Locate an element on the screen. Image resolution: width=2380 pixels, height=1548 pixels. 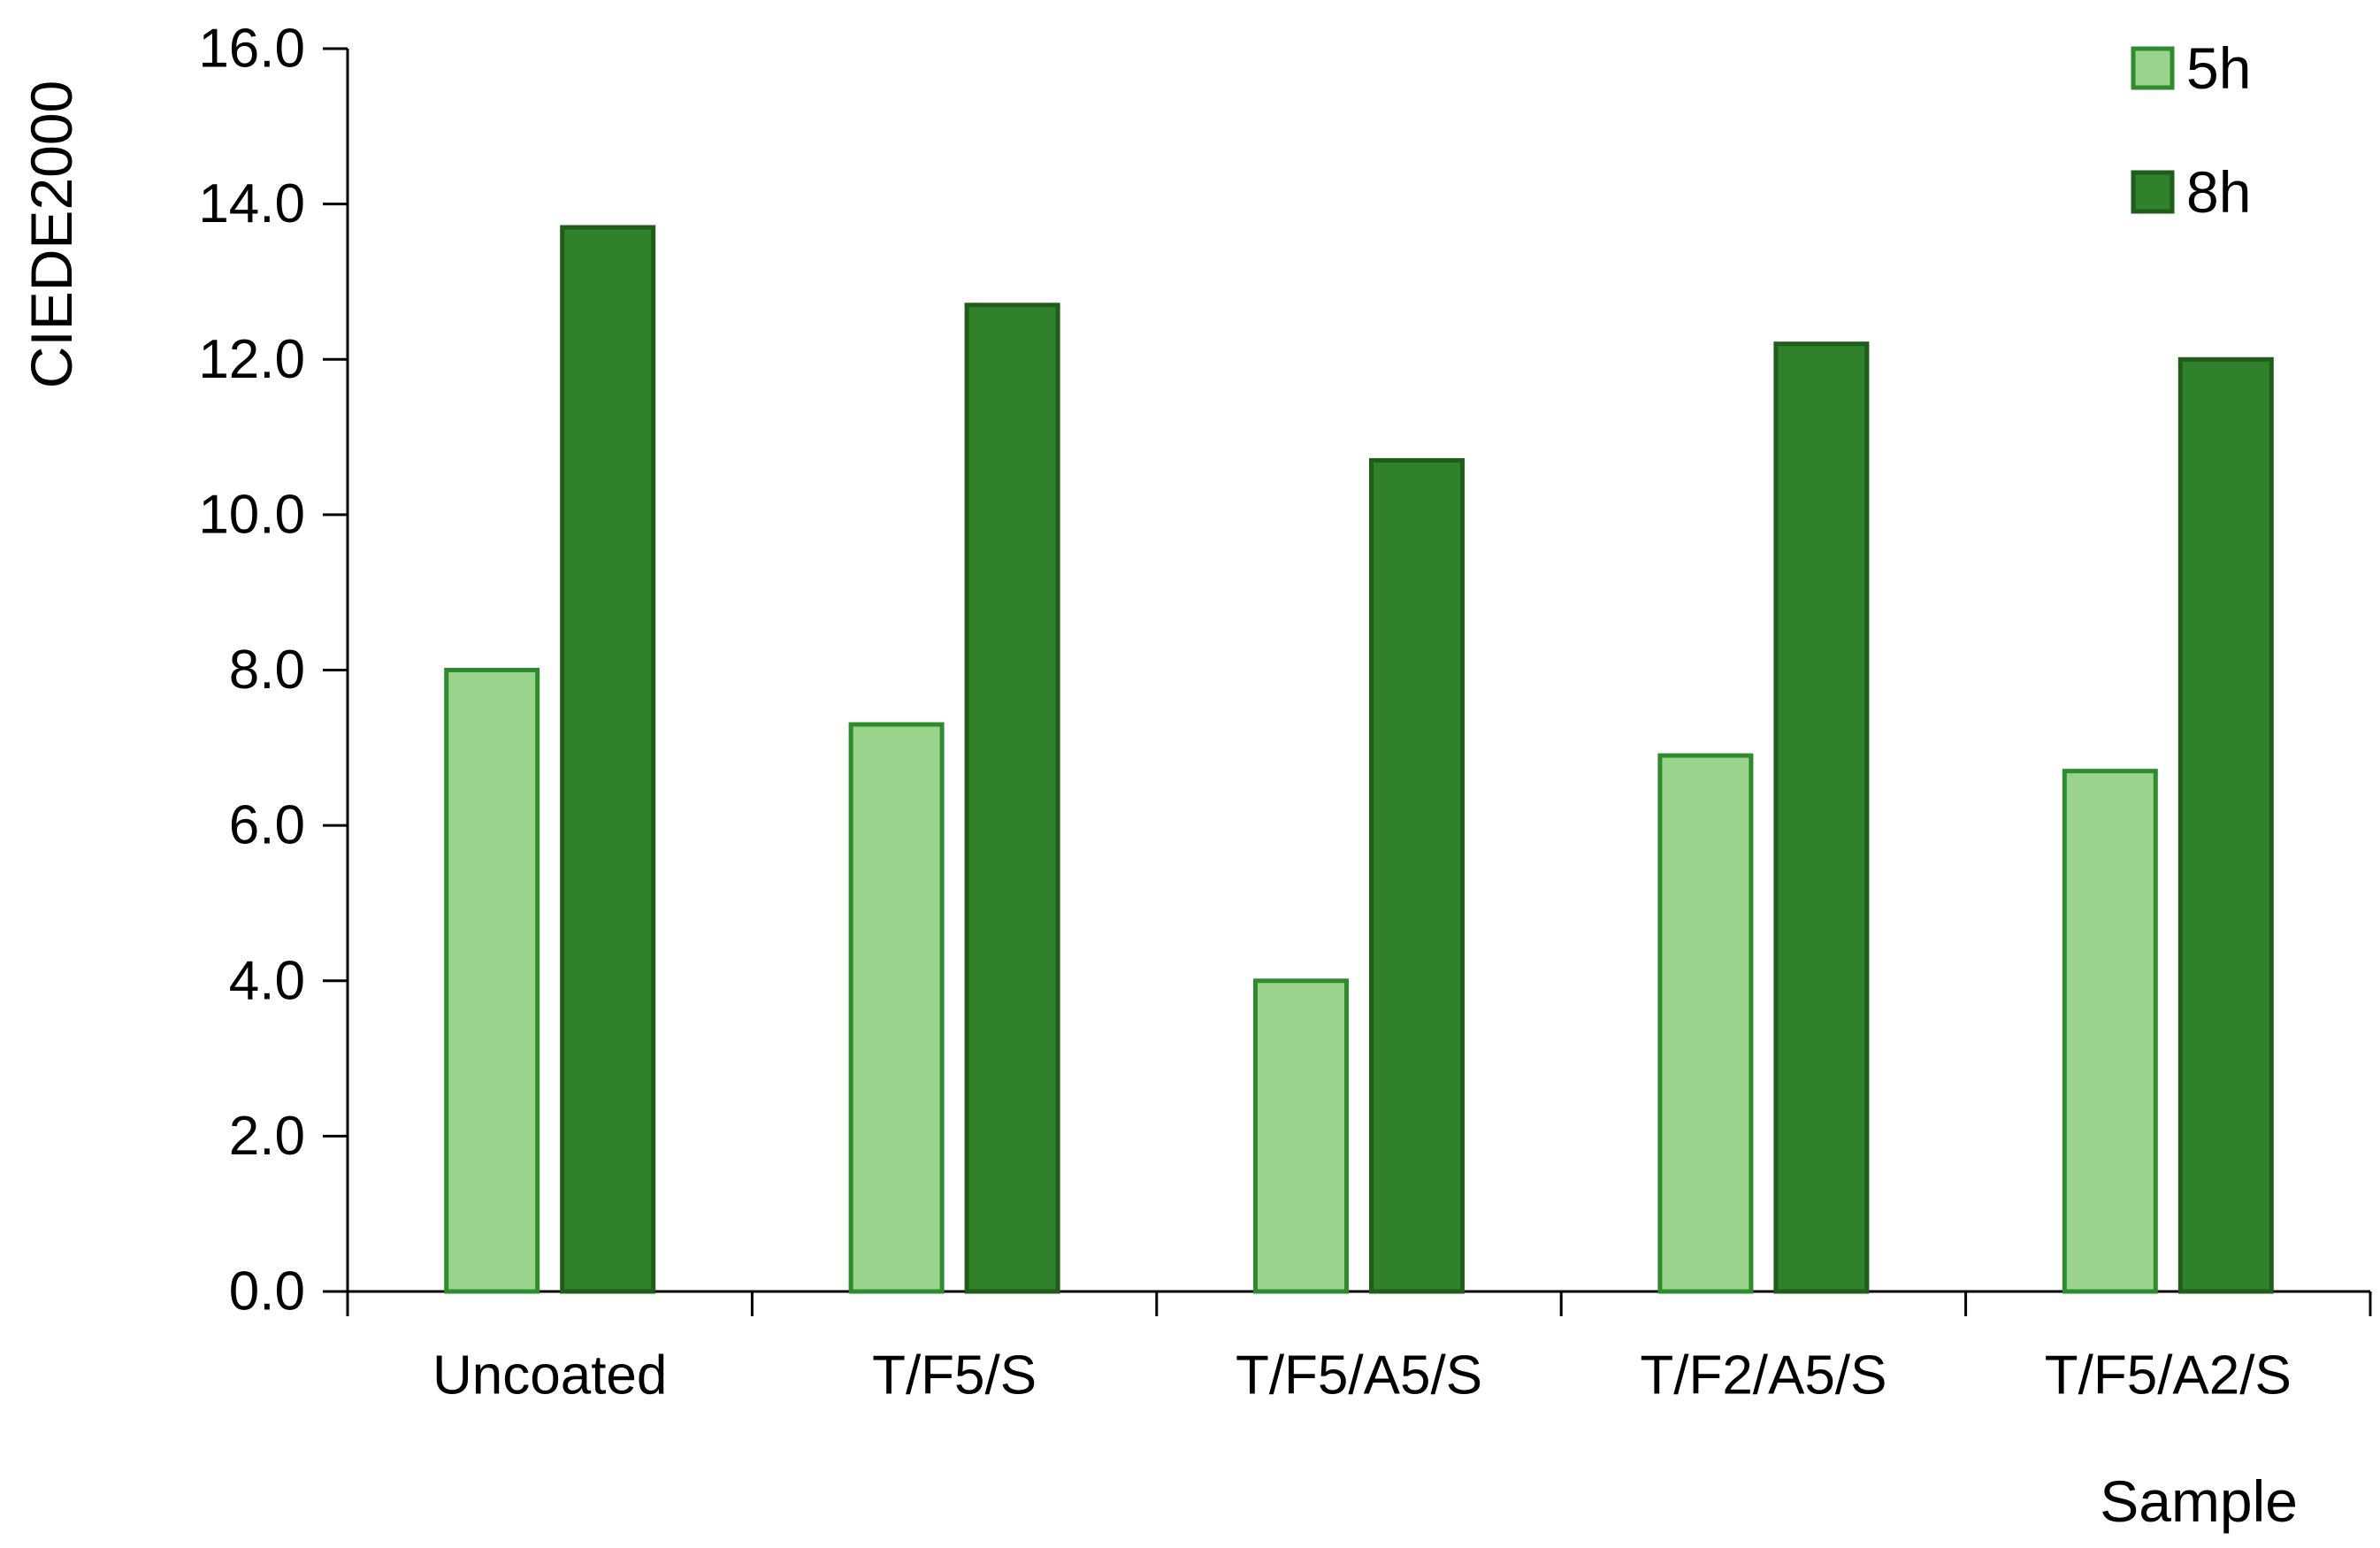
x-axis-title: Sample is located at coordinates (2199, 1501).